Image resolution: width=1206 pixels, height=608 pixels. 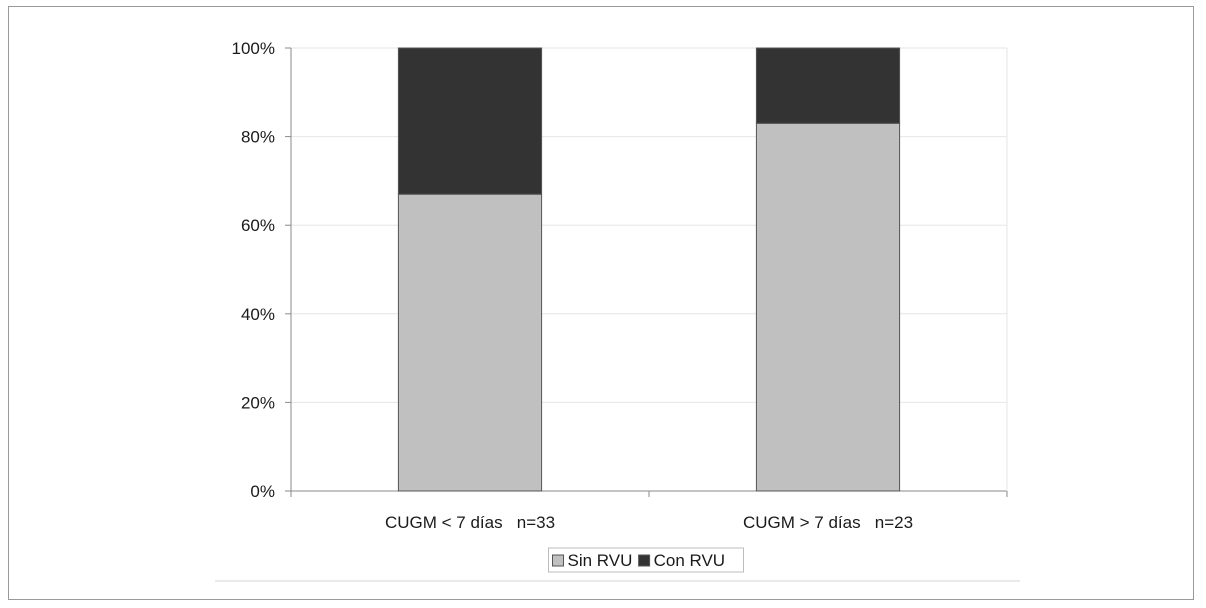 What do you see at coordinates (690, 560) in the screenshot?
I see `legend-label-con-rvu: Con RVU` at bounding box center [690, 560].